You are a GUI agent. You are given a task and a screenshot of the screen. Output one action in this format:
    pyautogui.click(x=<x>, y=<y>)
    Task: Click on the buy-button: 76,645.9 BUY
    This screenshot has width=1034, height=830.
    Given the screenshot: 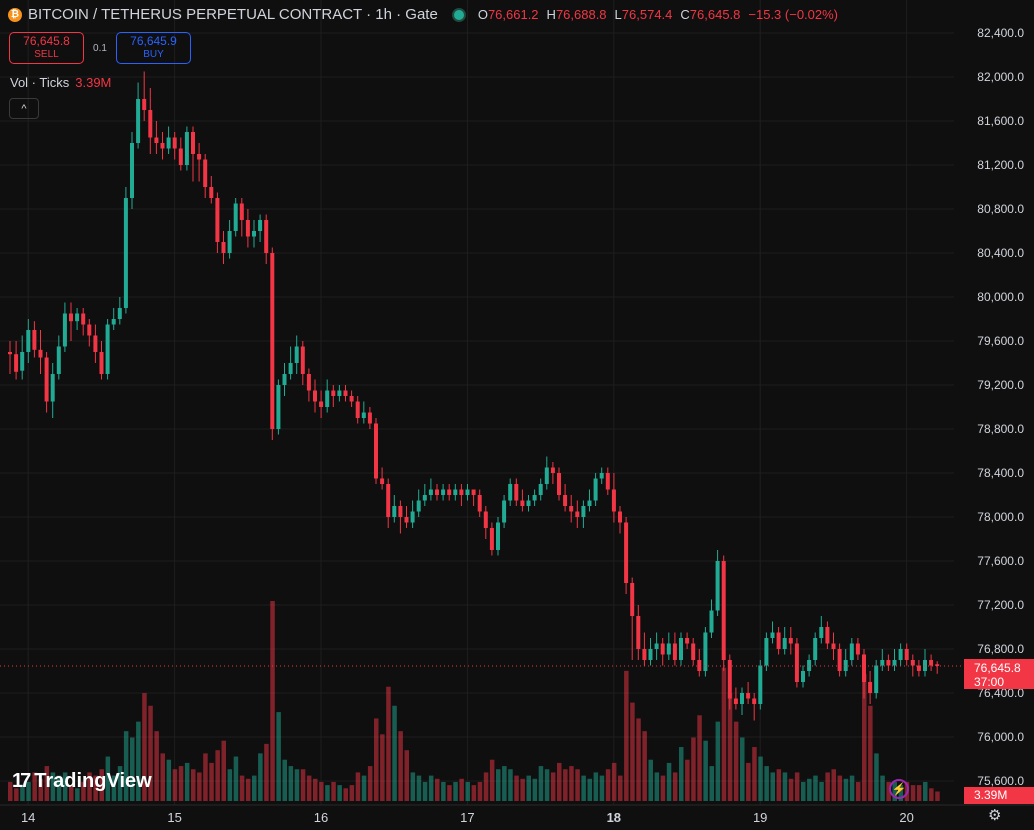 What is the action you would take?
    pyautogui.click(x=153, y=48)
    